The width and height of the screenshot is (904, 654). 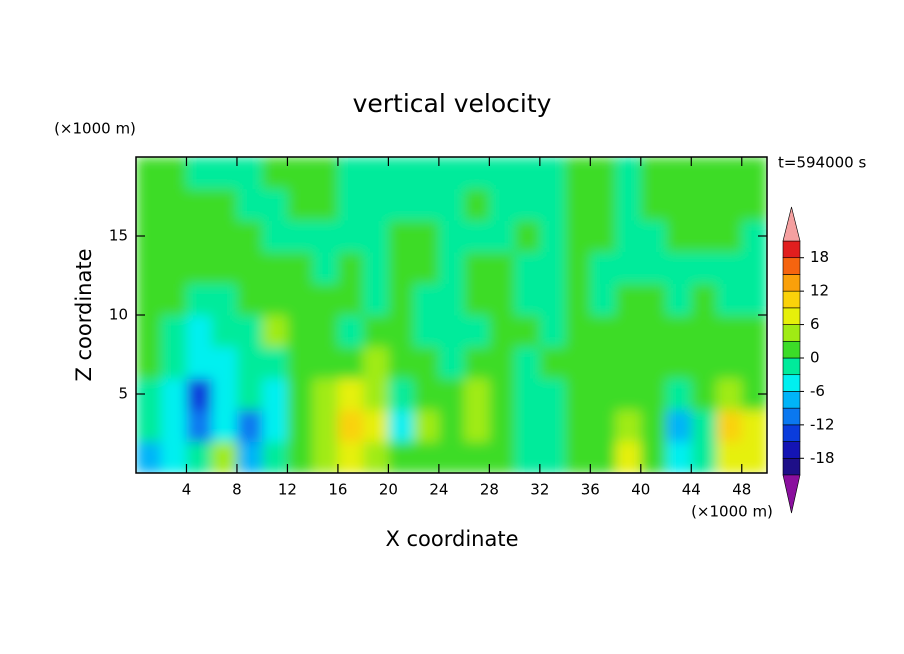 I want to click on colorbar-arrow-low, so click(x=791, y=494).